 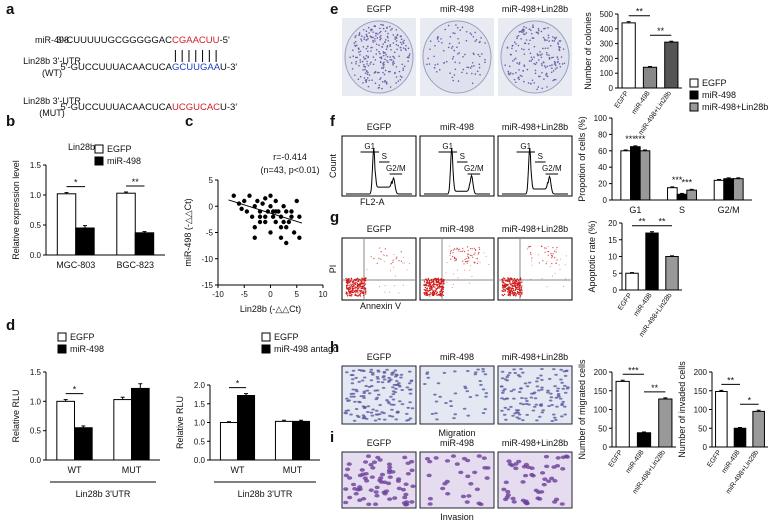 I want to click on image-label: miR-498, so click(x=457, y=229).